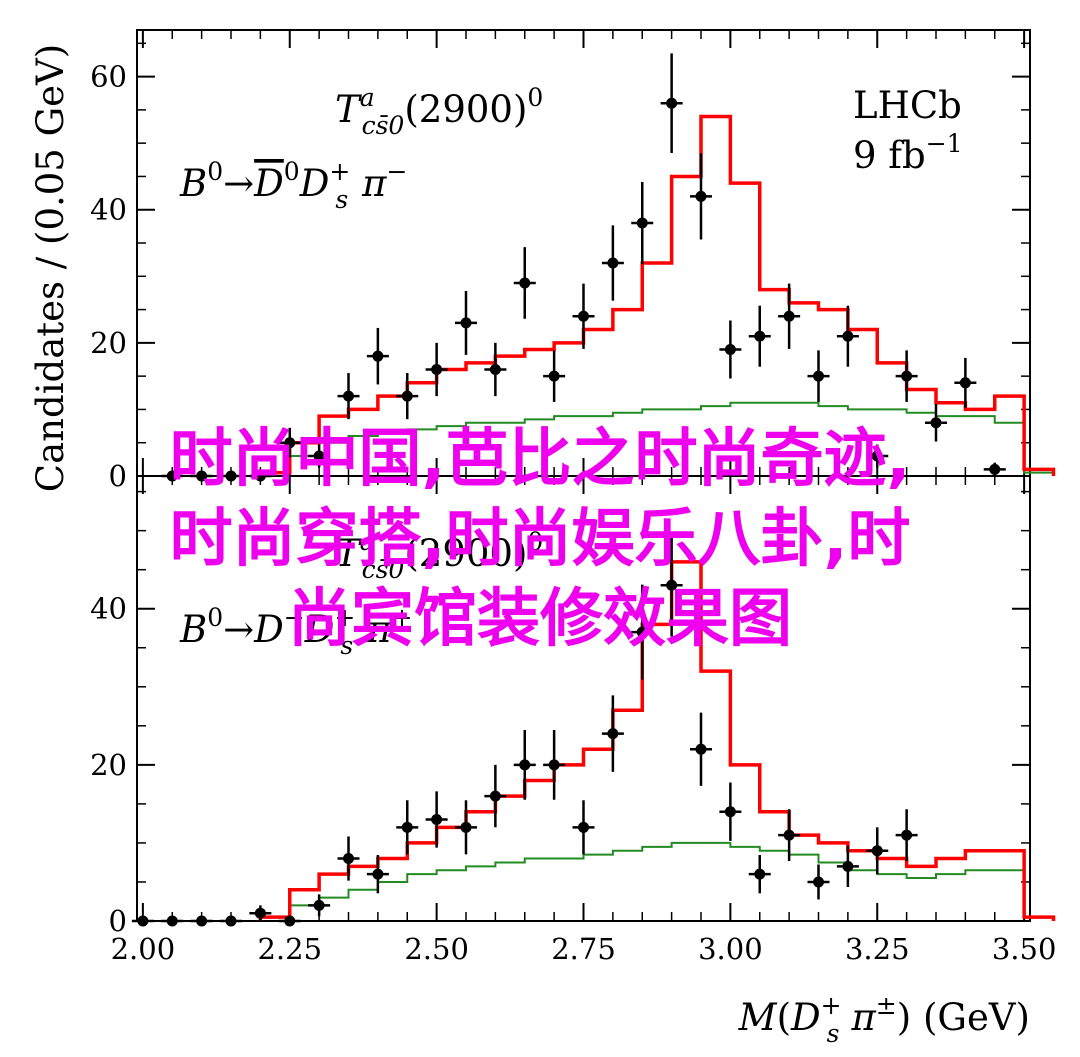 The width and height of the screenshot is (1080, 1057). I want to click on overlay-text-line2: 时尚穿搭,时尚娱乐八卦,时, so click(540, 538).